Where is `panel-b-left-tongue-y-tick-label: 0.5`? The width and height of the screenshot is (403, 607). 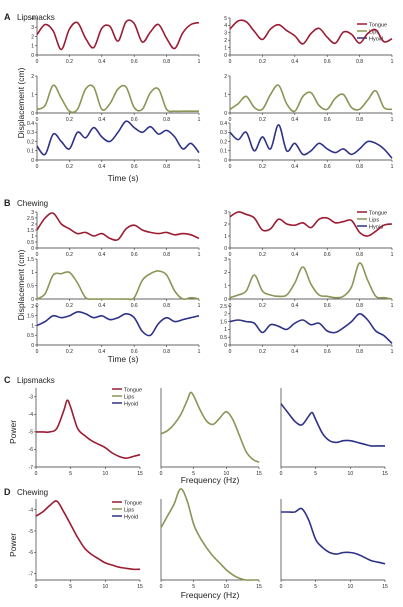 panel-b-left-tongue-y-tick-label: 0.5 is located at coordinates (30, 243).